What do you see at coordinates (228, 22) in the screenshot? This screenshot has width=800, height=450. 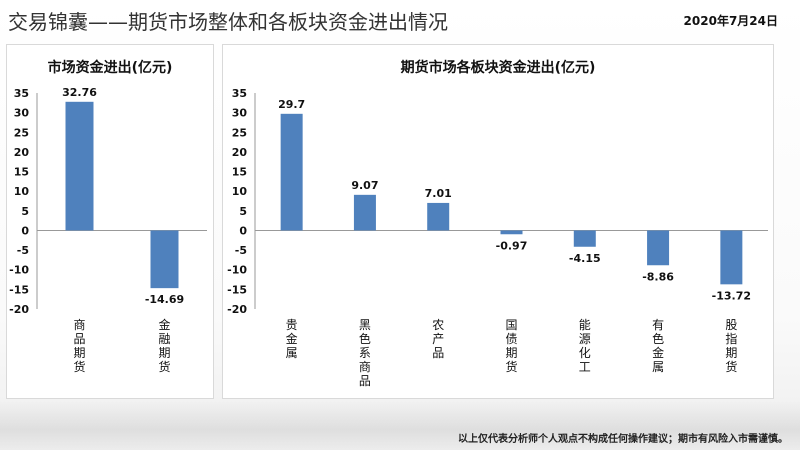 I see `page-title: 交易锦囊——期货市场整体和各板块资金进出情况` at bounding box center [228, 22].